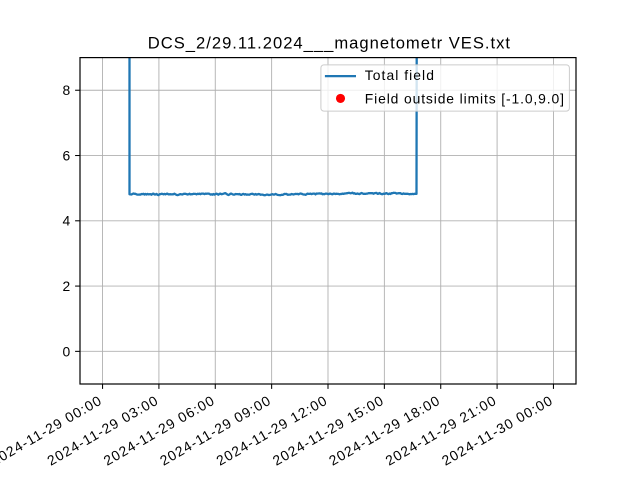 The height and width of the screenshot is (480, 640). I want to click on svg-text: 2, so click(66, 286).